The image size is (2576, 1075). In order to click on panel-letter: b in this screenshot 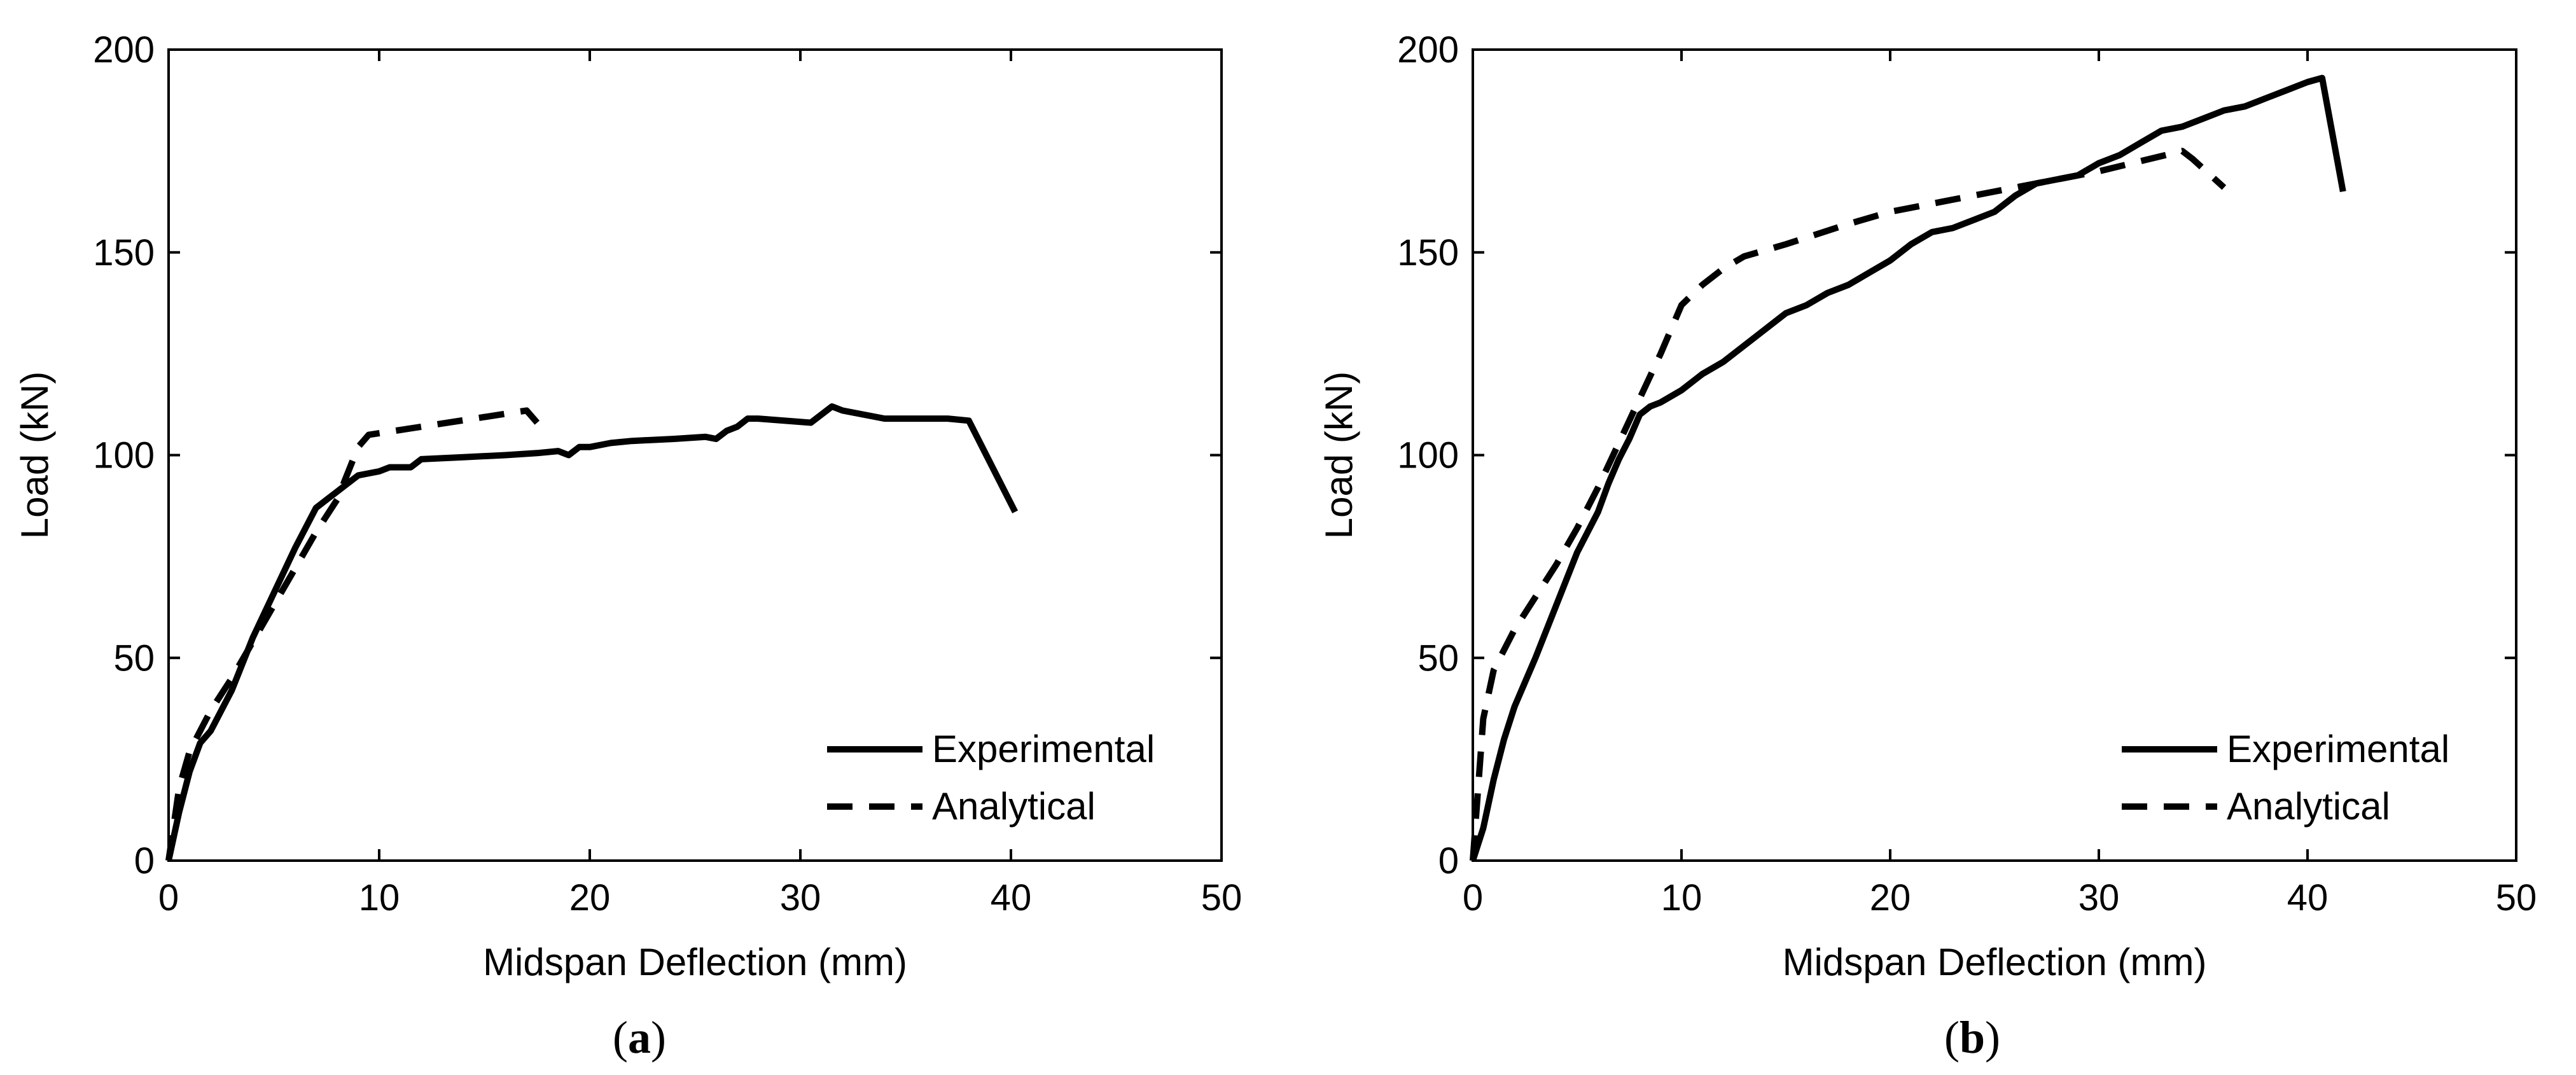, I will do `click(1972, 1037)`.